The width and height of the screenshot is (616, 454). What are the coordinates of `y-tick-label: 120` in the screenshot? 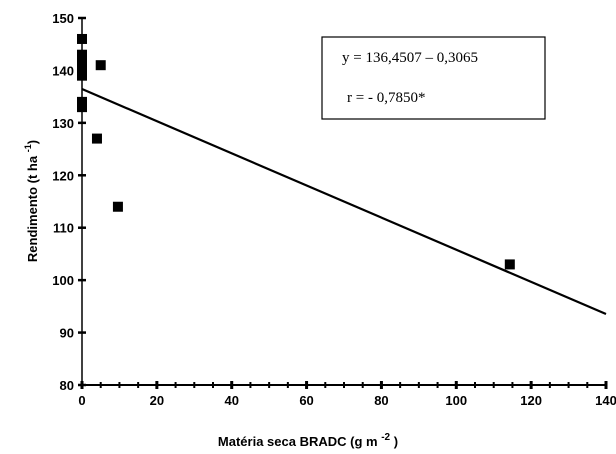 It's located at (63, 175).